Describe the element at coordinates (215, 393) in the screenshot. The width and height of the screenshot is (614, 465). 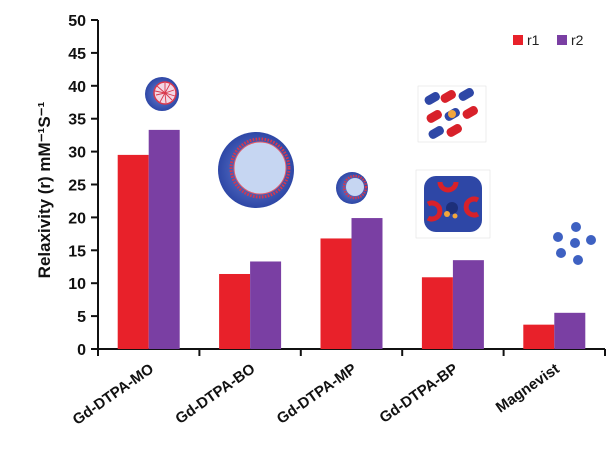
I see `x-category-label: Gd-DTPA-BO` at that location.